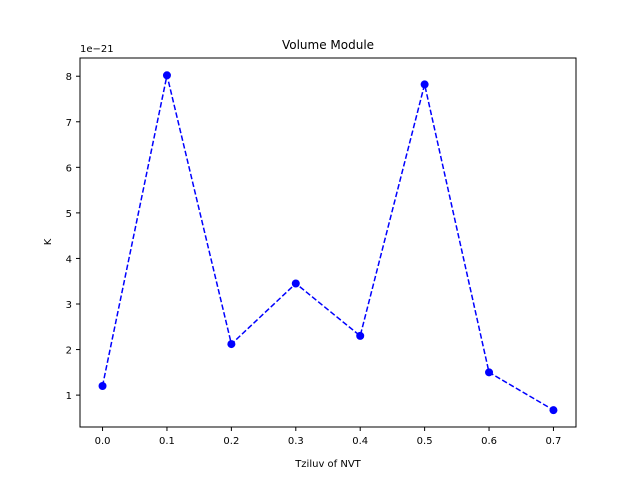 The image size is (640, 480). I want to click on y-axis-label: K, so click(48, 241).